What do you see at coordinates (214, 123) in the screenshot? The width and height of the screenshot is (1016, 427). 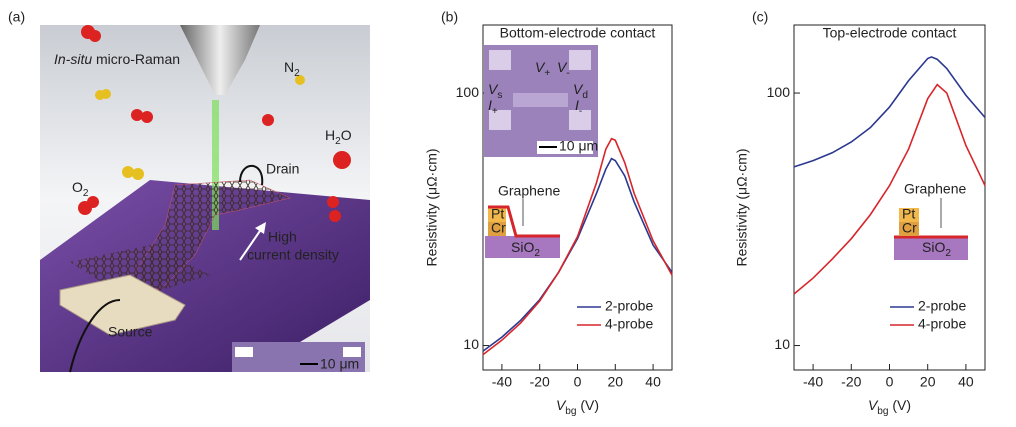 I see `molecules` at bounding box center [214, 123].